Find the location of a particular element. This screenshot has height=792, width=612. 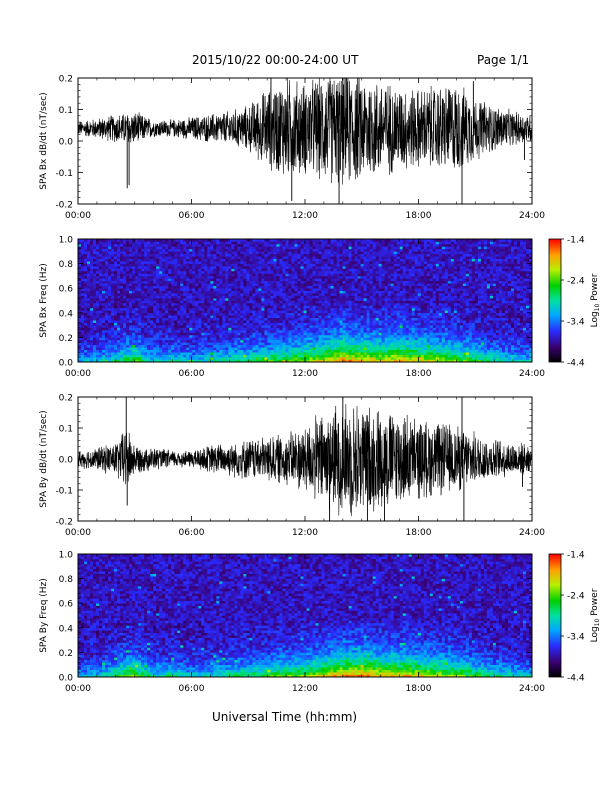

x-axis-title: Universal Time (hh:mm) is located at coordinates (285, 717).